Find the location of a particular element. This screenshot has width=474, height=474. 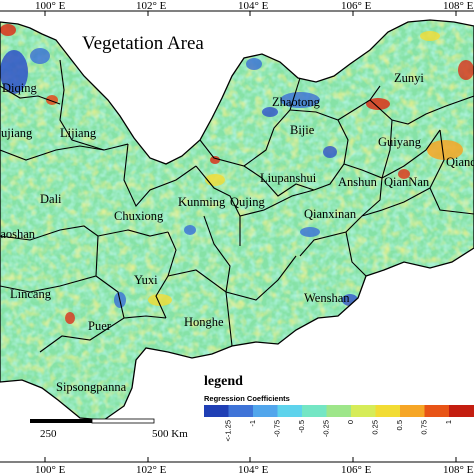

top-tick-label: 100° E is located at coordinates (50, 6).